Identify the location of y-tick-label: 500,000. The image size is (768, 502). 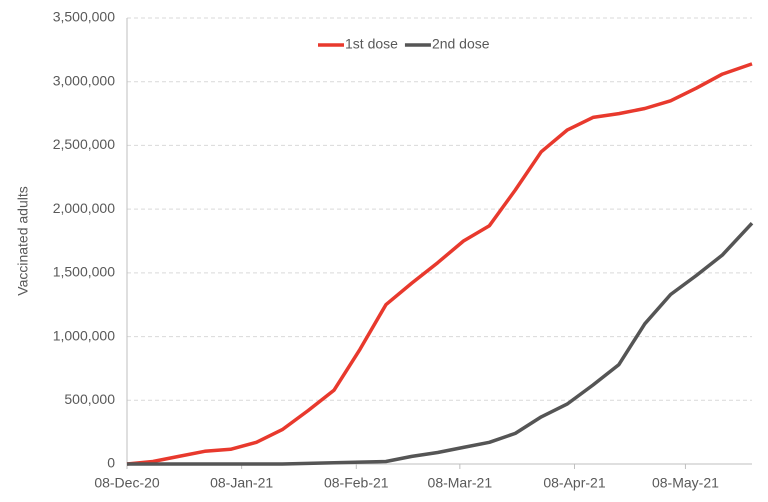
(89, 399).